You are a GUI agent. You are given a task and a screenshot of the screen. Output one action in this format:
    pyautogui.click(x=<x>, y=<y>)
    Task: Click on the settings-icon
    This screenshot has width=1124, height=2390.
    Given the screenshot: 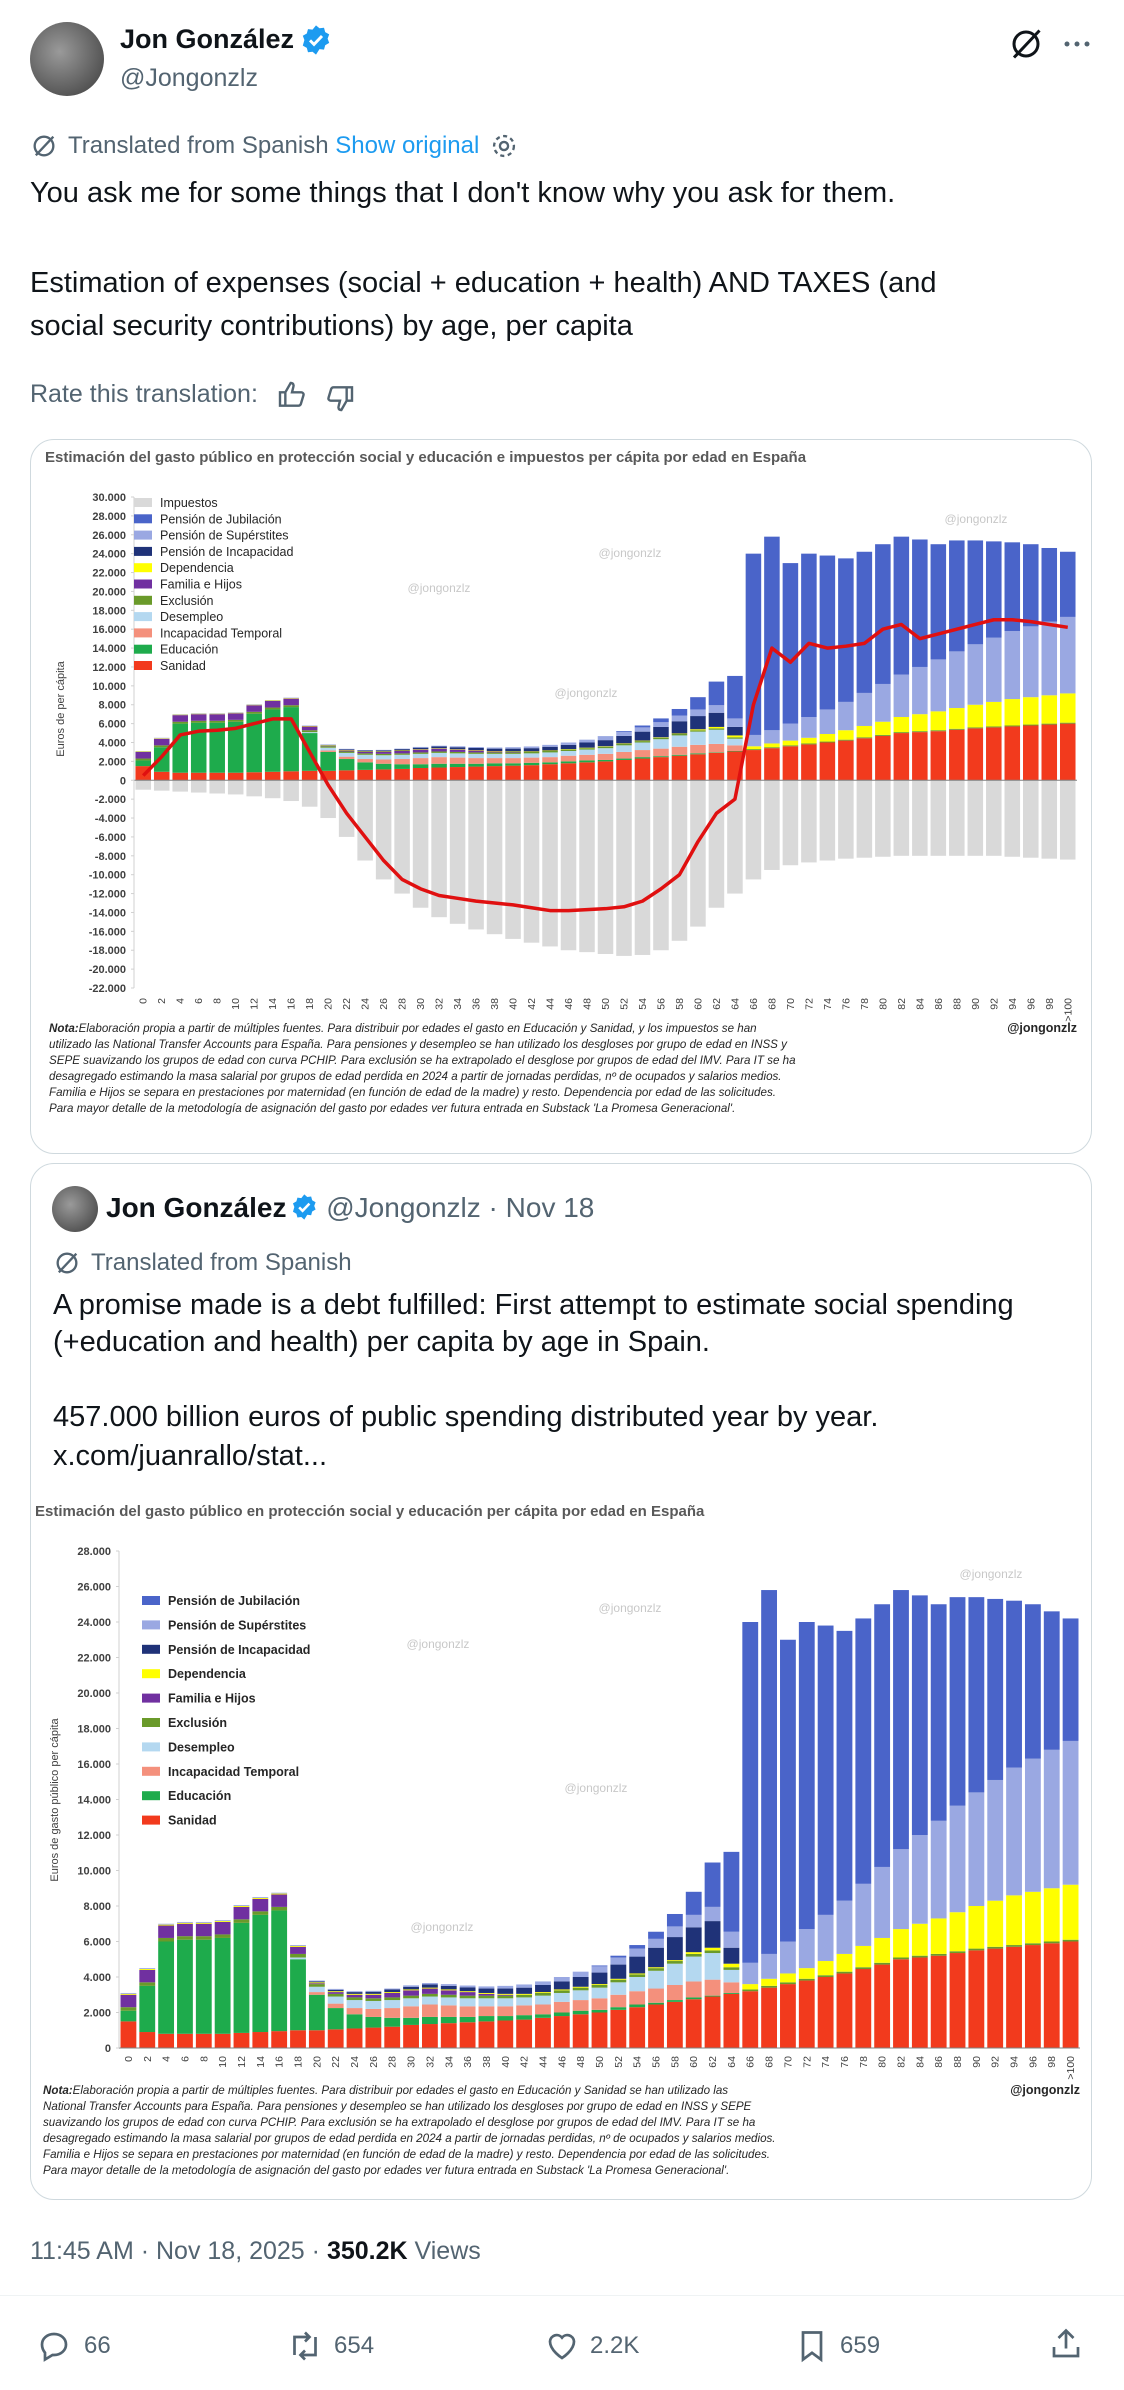 What is the action you would take?
    pyautogui.click(x=504, y=146)
    